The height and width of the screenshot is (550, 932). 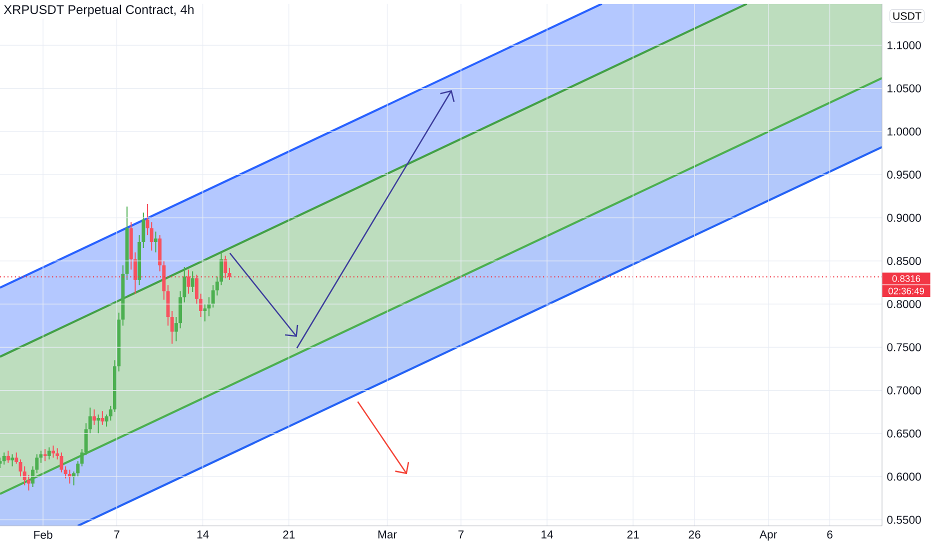 I want to click on x-tick-label: 6, so click(x=829, y=534).